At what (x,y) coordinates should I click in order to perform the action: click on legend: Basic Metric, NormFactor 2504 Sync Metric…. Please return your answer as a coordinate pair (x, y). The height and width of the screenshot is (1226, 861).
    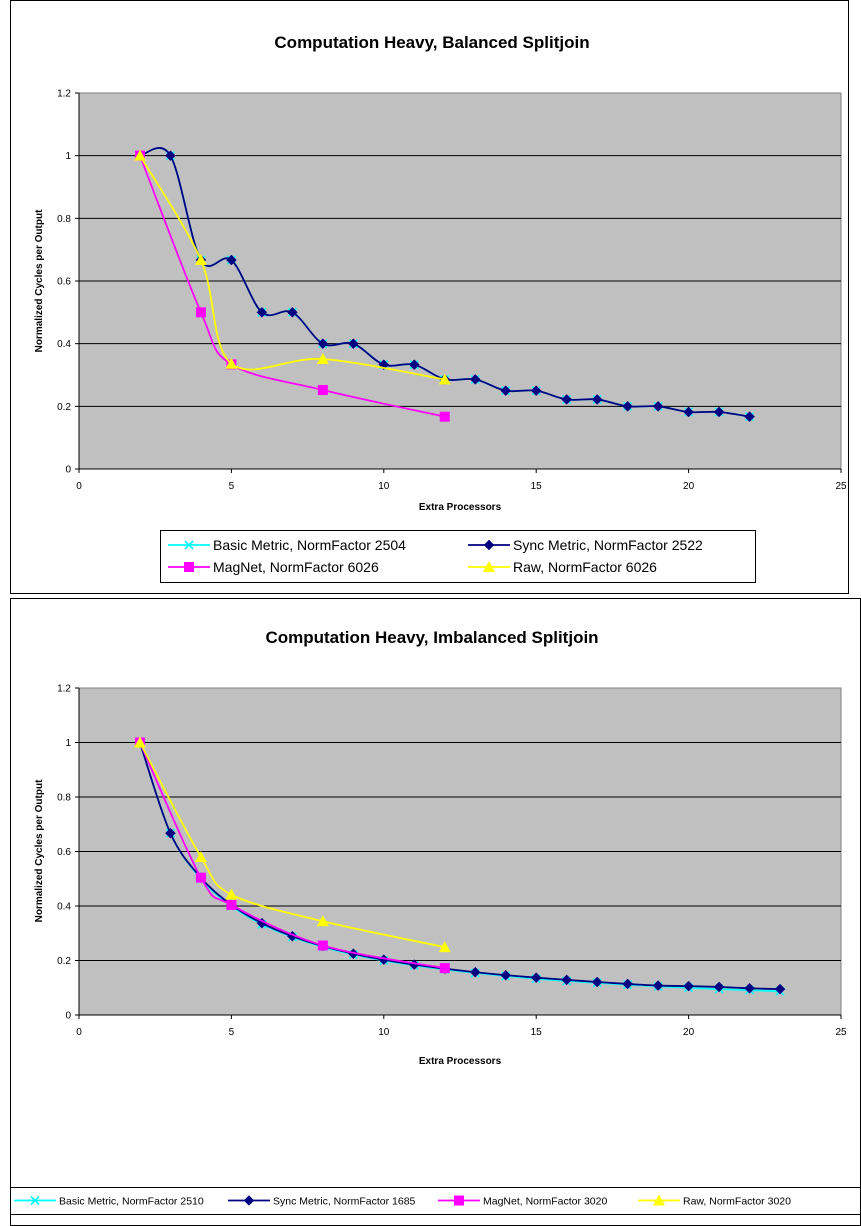
    Looking at the image, I should click on (458, 556).